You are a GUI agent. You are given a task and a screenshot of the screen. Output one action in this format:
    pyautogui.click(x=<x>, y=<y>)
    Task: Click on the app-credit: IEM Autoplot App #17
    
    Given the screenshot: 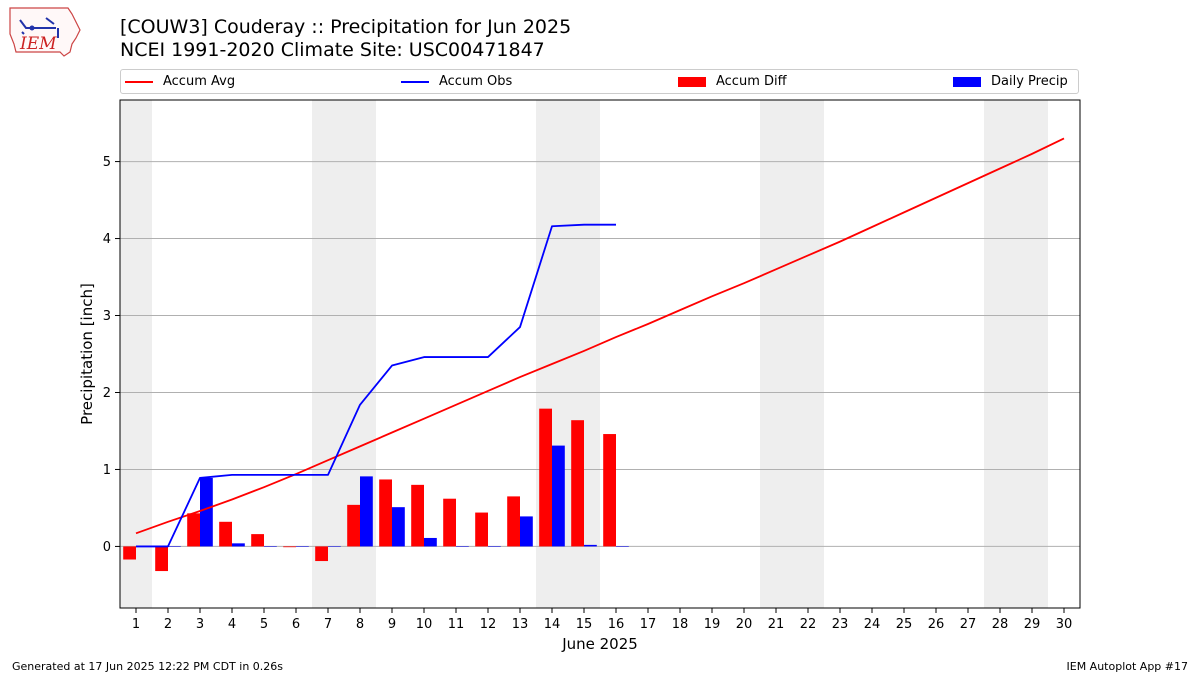 What is the action you would take?
    pyautogui.click(x=1127, y=666)
    